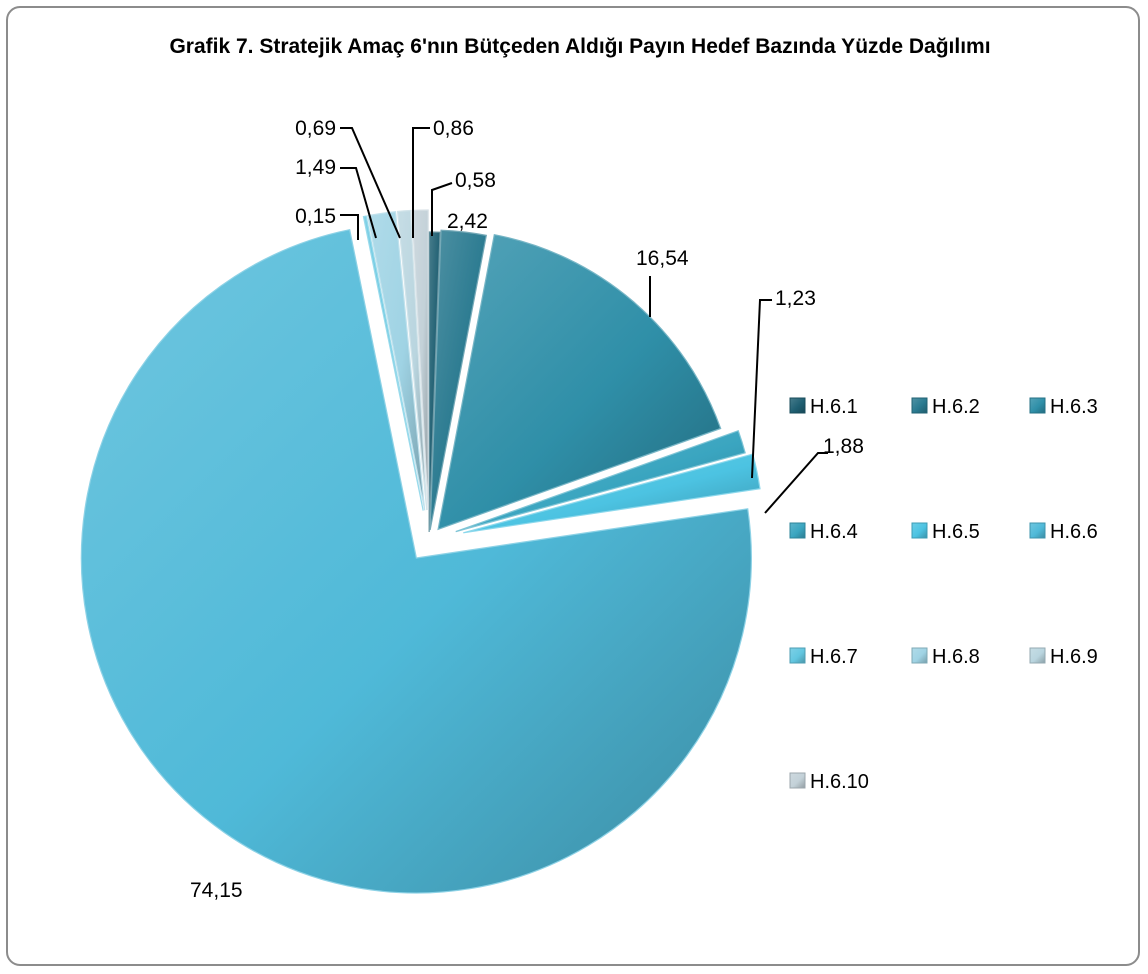 Image resolution: width=1148 pixels, height=974 pixels. What do you see at coordinates (956, 532) in the screenshot?
I see `legend-label-5: H.6.5` at bounding box center [956, 532].